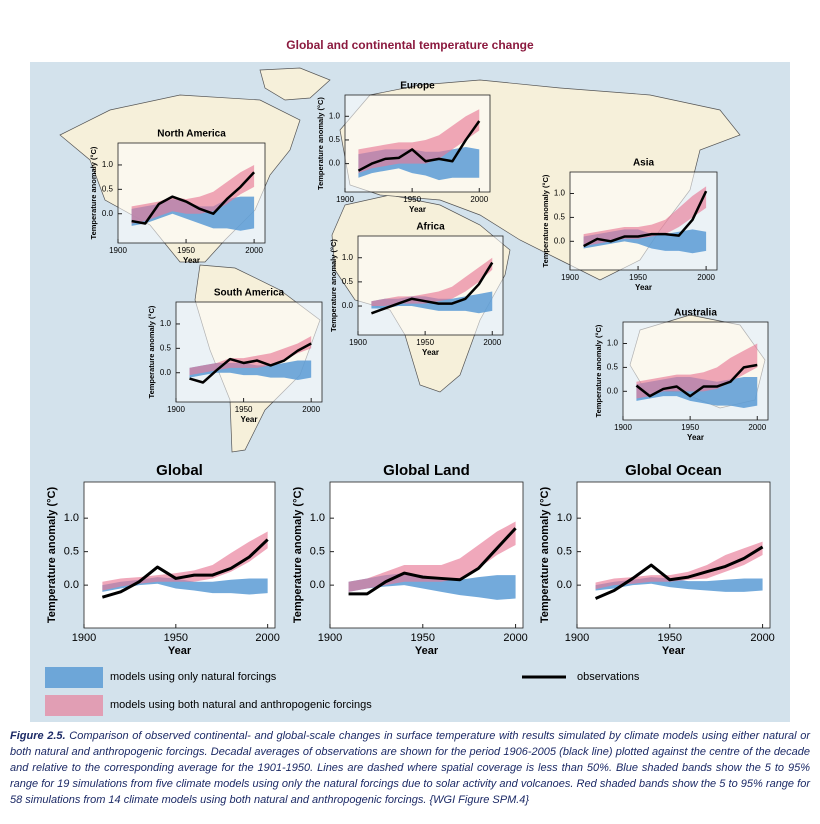 The image size is (820, 824). What do you see at coordinates (179, 470) in the screenshot?
I see `chart-title: Global` at bounding box center [179, 470].